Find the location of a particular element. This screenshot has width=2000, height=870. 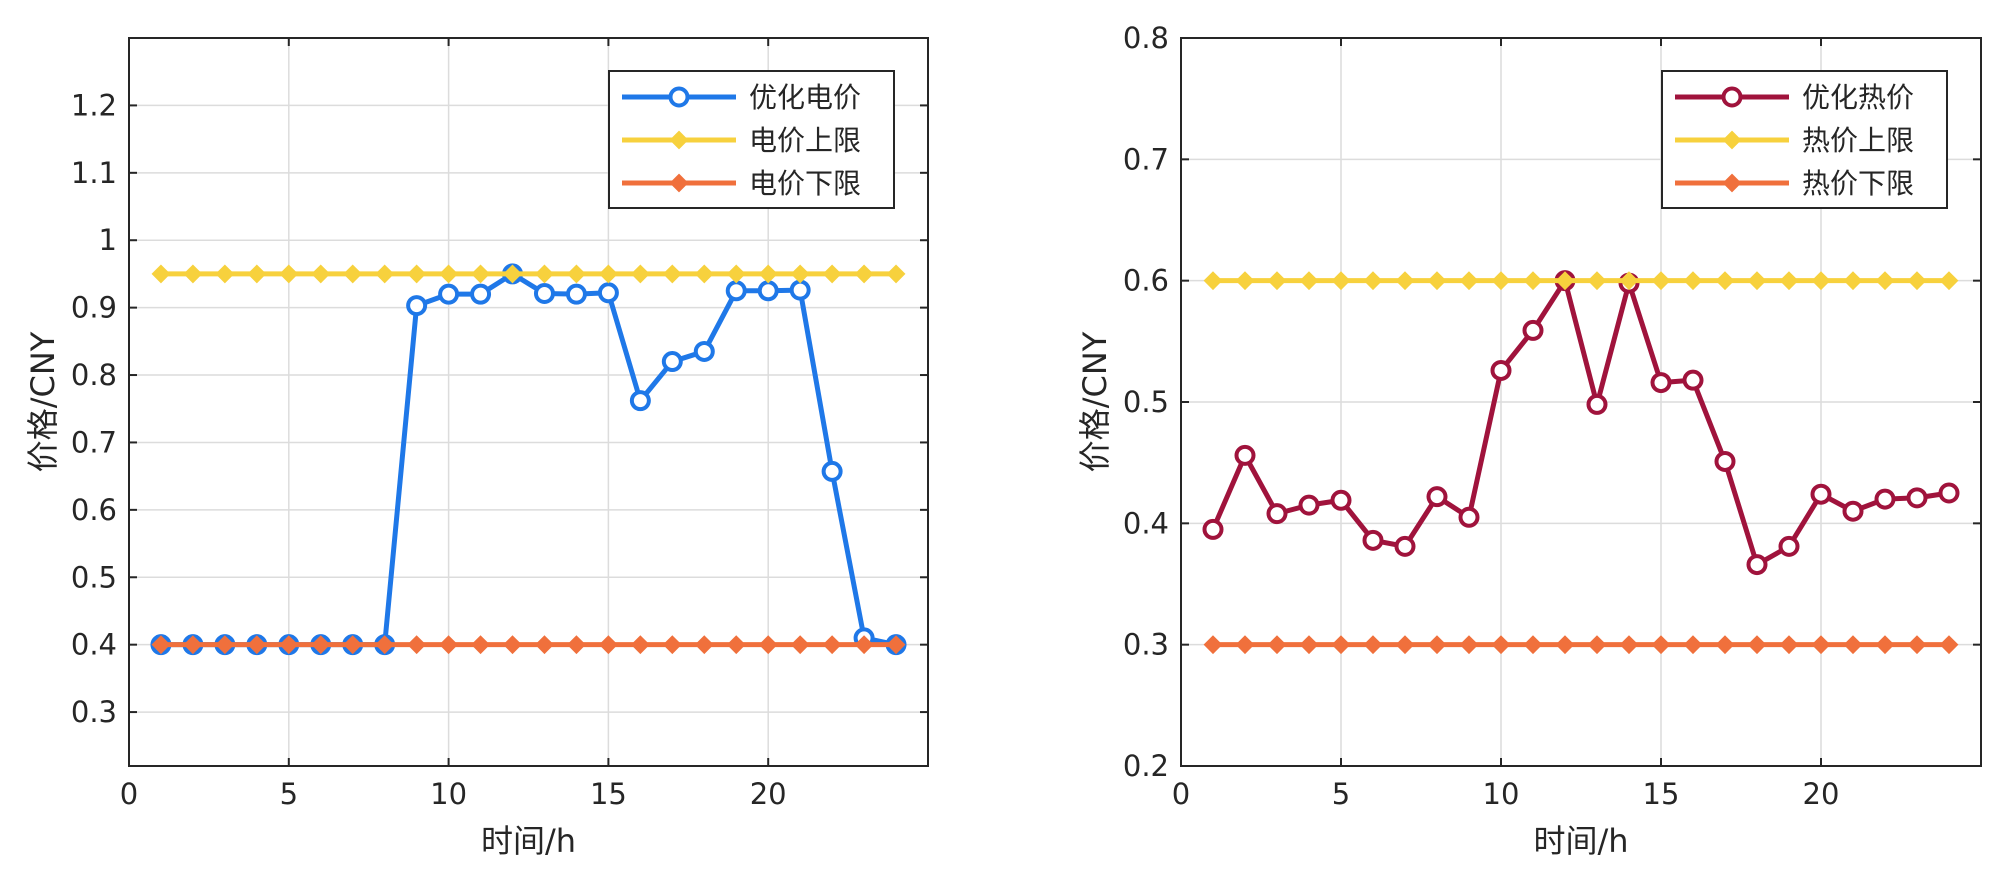

legend-item-0: 优化电价 is located at coordinates (741, 97).